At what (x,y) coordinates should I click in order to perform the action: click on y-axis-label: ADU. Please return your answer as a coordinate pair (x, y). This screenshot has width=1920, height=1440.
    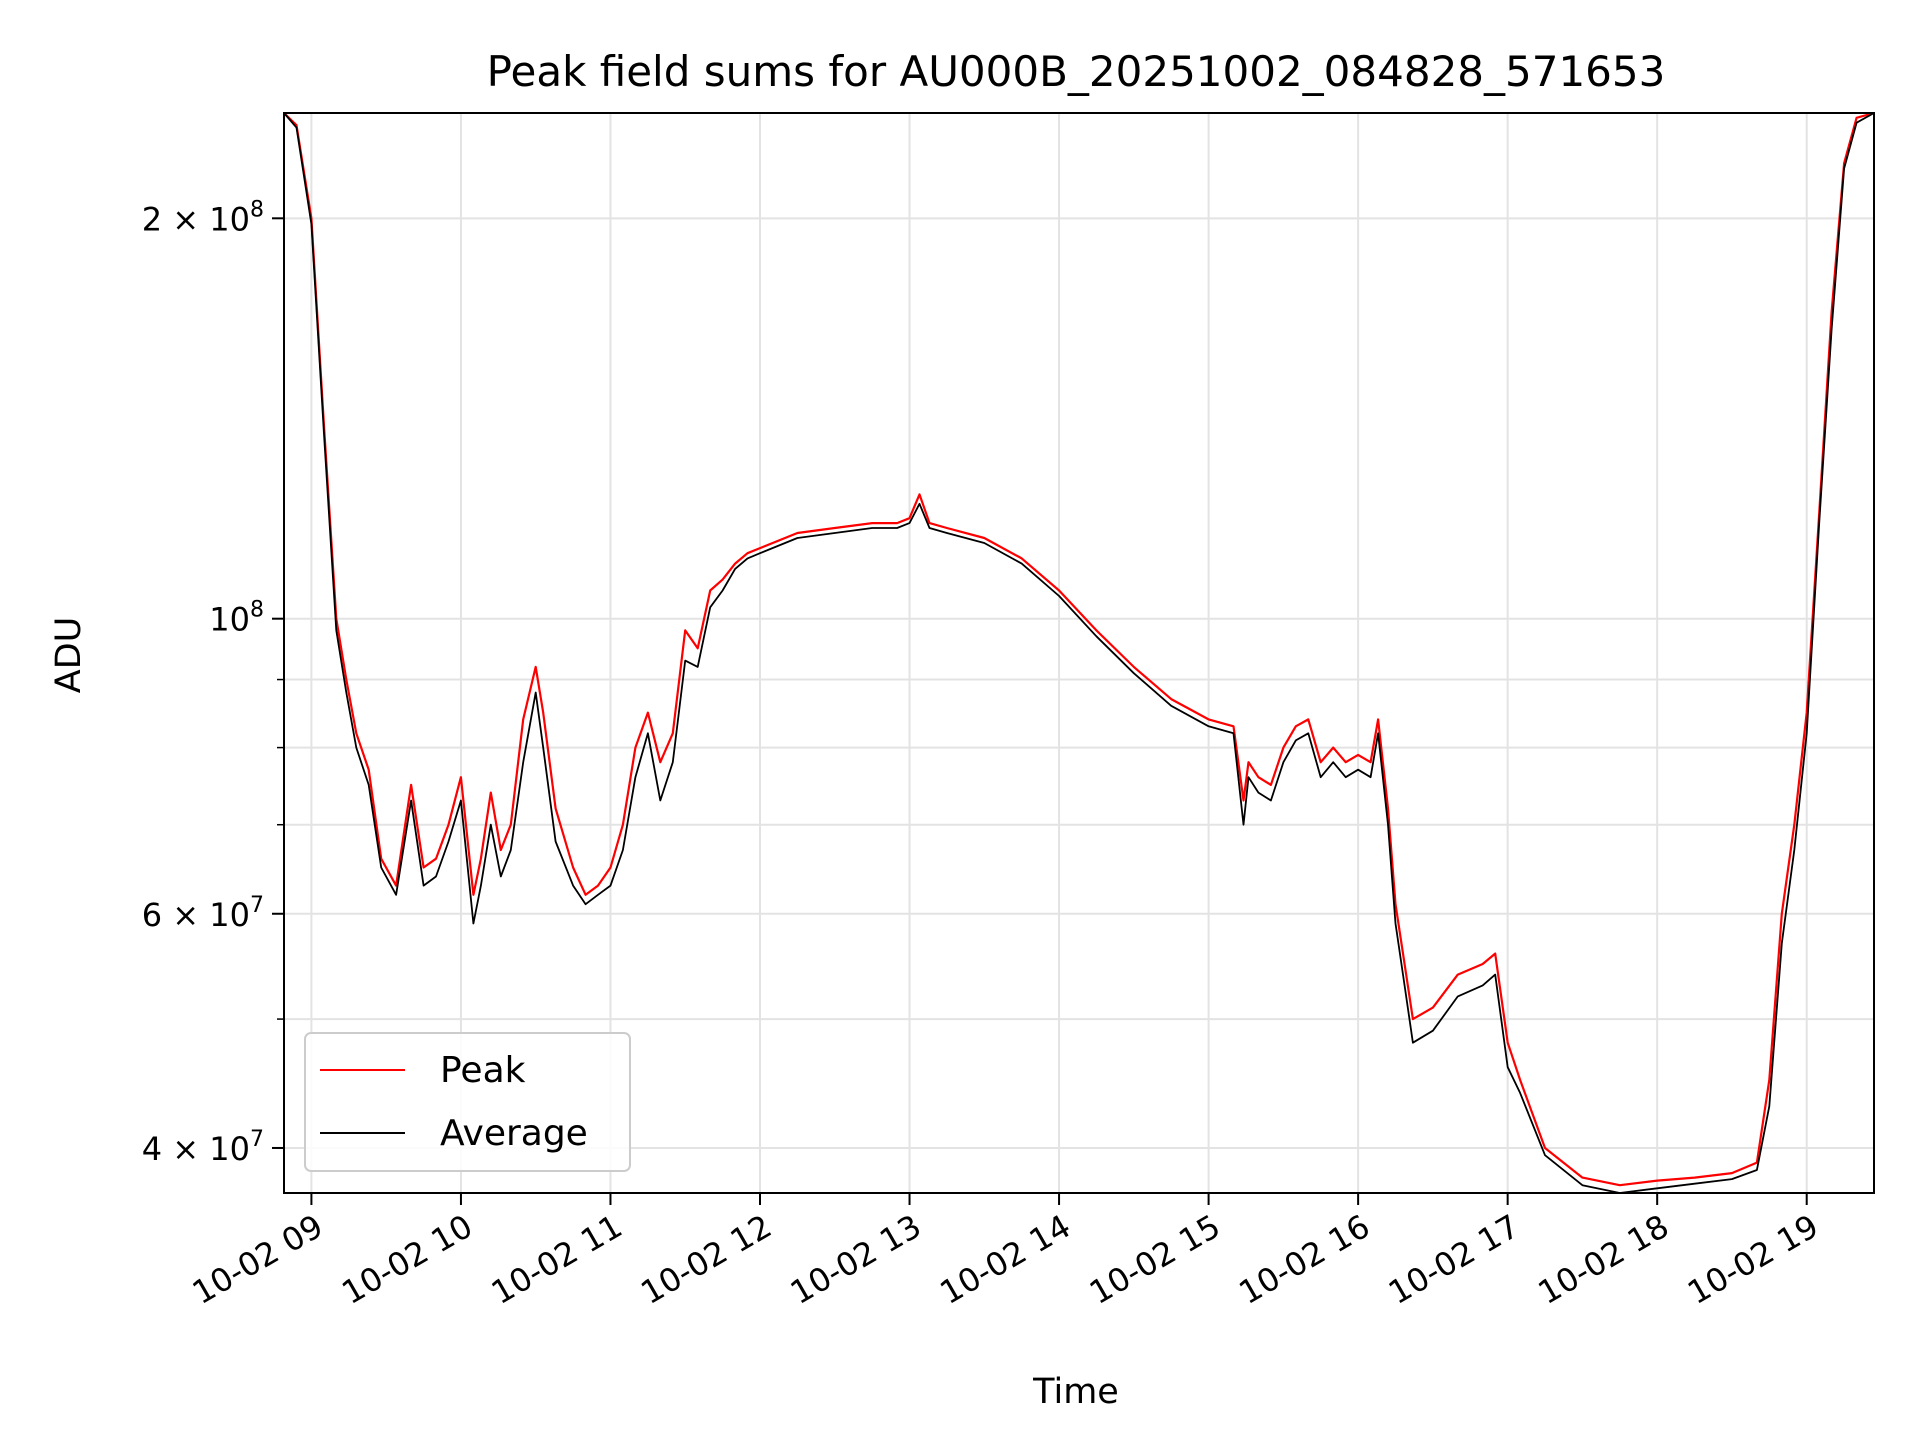
    Looking at the image, I should click on (69, 655).